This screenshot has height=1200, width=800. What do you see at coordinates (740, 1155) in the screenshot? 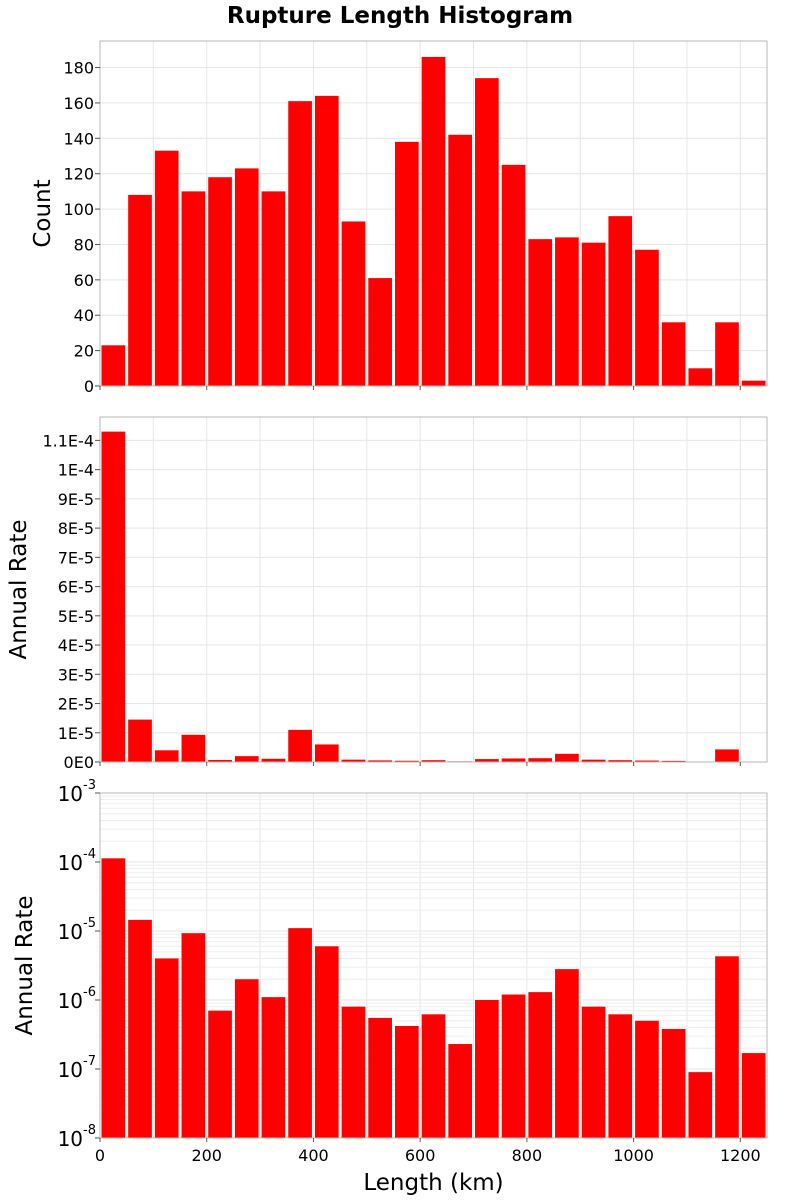
I see `x-tick-label: 1200` at bounding box center [740, 1155].